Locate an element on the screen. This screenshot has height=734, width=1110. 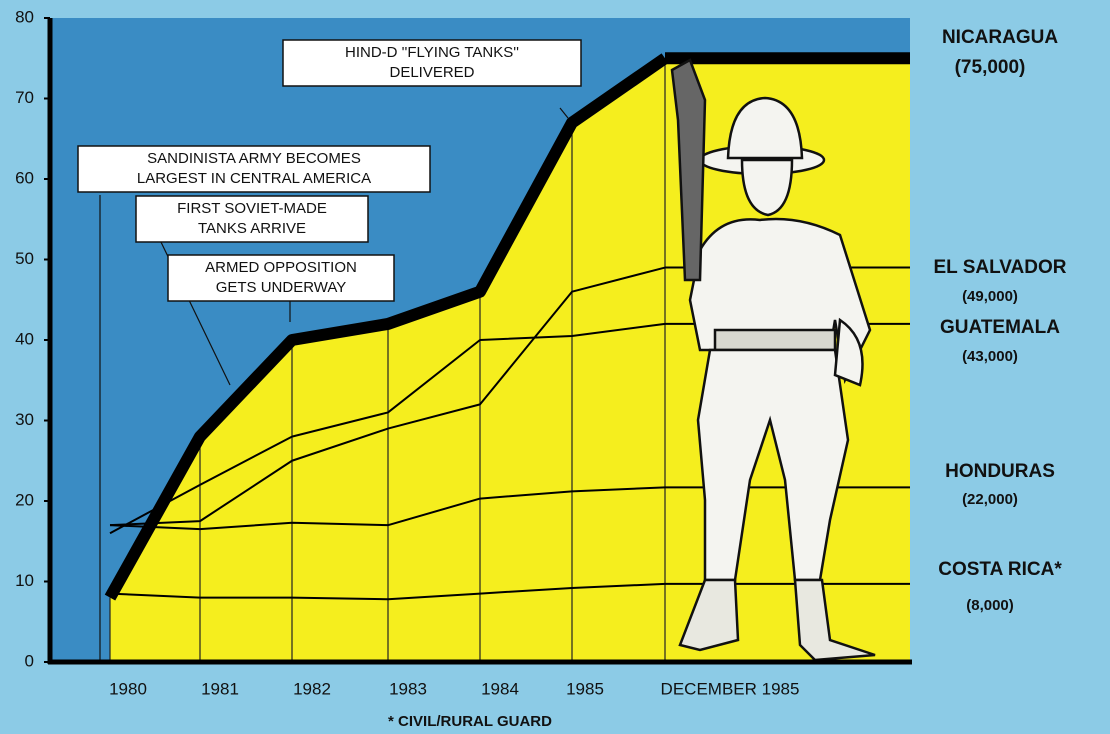
x-tick-label: 1980 is located at coordinates (128, 688).